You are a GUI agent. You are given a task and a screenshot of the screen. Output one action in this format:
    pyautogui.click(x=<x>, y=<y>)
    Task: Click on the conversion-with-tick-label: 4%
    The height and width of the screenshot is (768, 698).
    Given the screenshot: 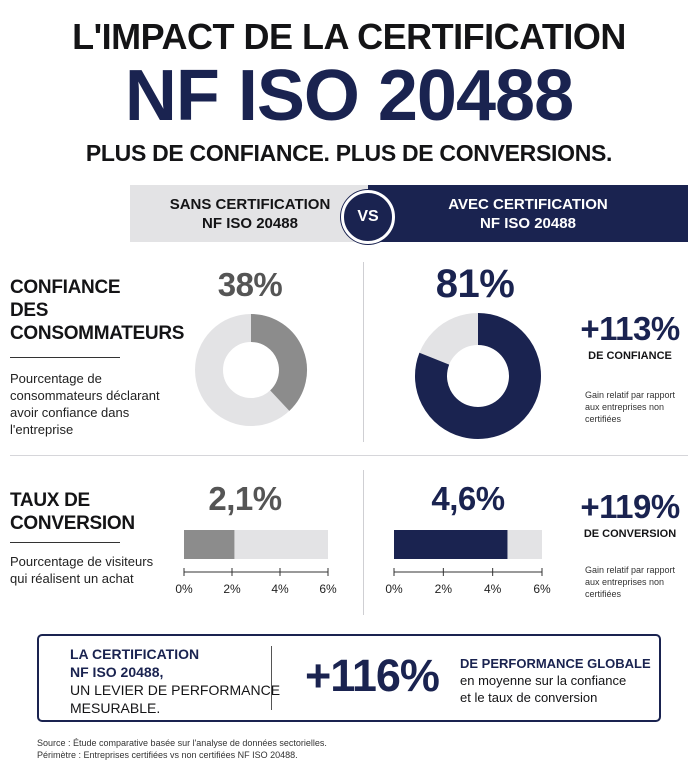 What is the action you would take?
    pyautogui.click(x=493, y=589)
    